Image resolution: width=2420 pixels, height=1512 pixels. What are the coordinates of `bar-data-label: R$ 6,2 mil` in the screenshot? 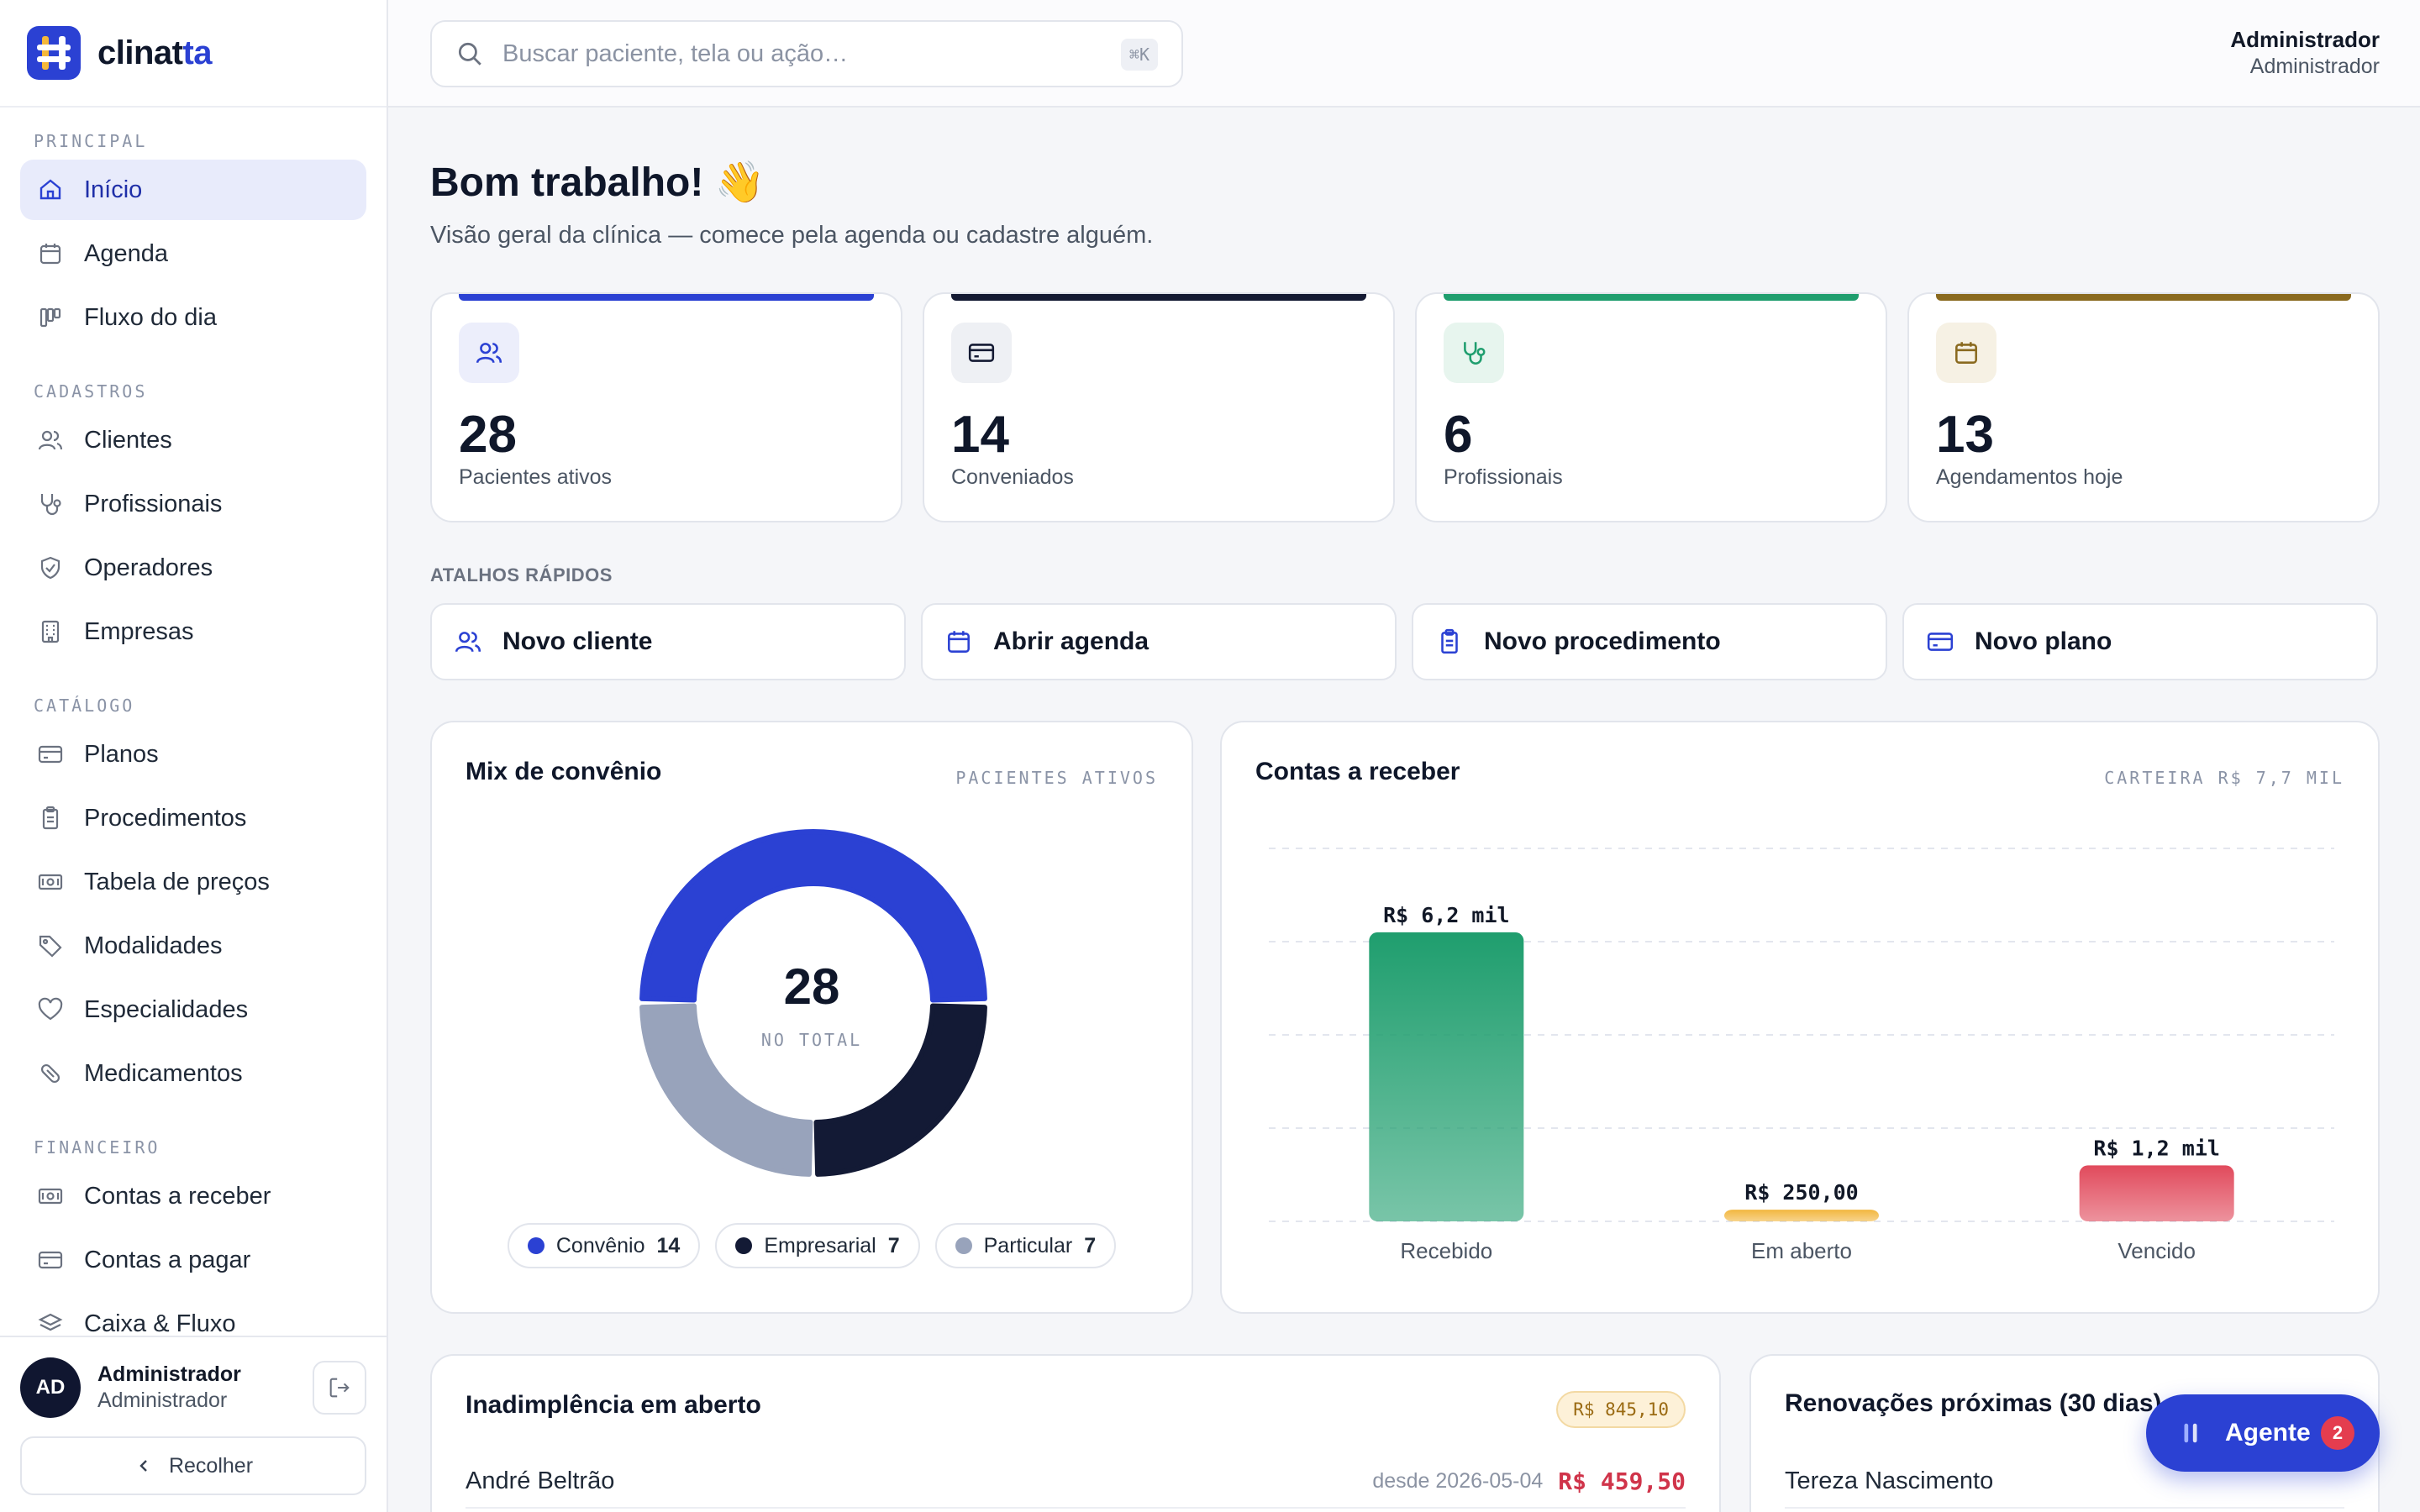 It's located at (1446, 915).